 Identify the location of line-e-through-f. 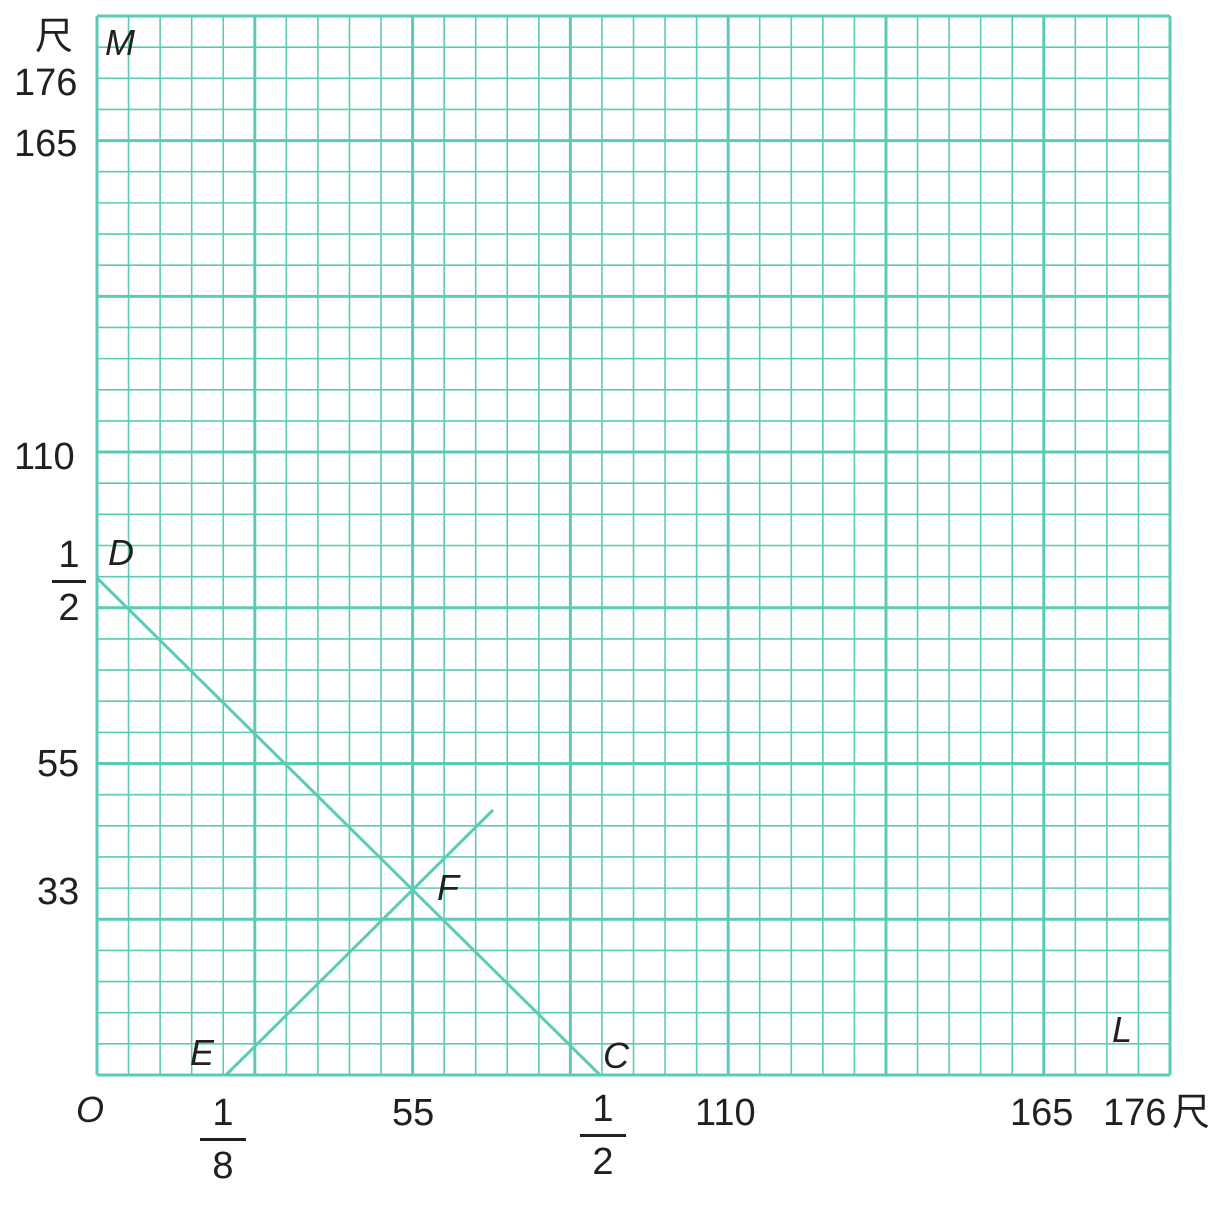
(359, 942).